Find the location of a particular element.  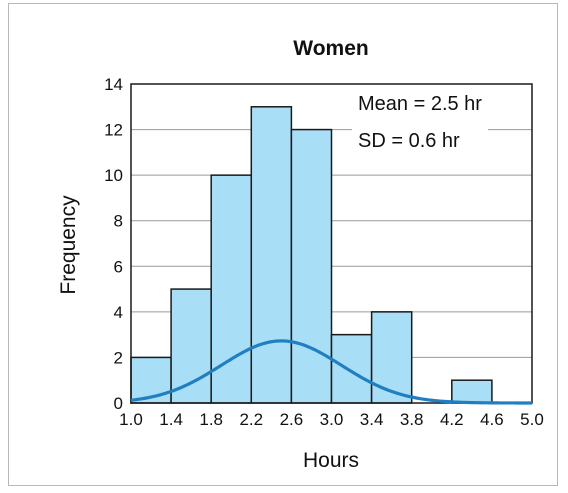

y-tick-label: 2 is located at coordinates (118, 357).